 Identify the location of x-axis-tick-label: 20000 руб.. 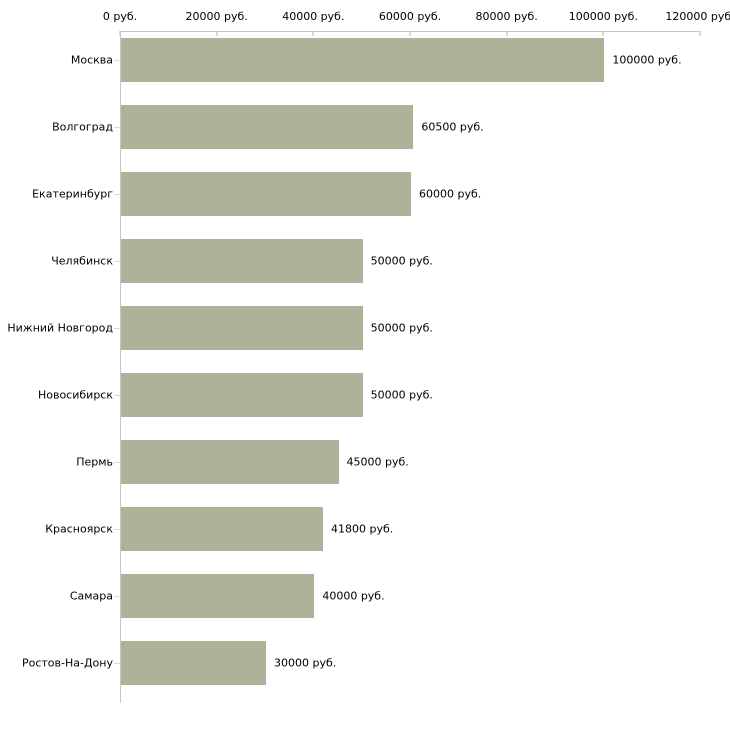
(216, 16).